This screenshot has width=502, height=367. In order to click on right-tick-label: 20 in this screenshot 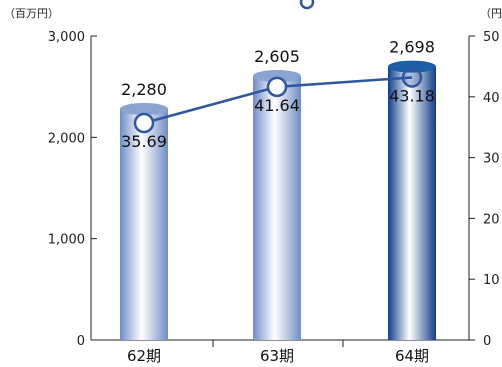, I will do `click(491, 219)`.